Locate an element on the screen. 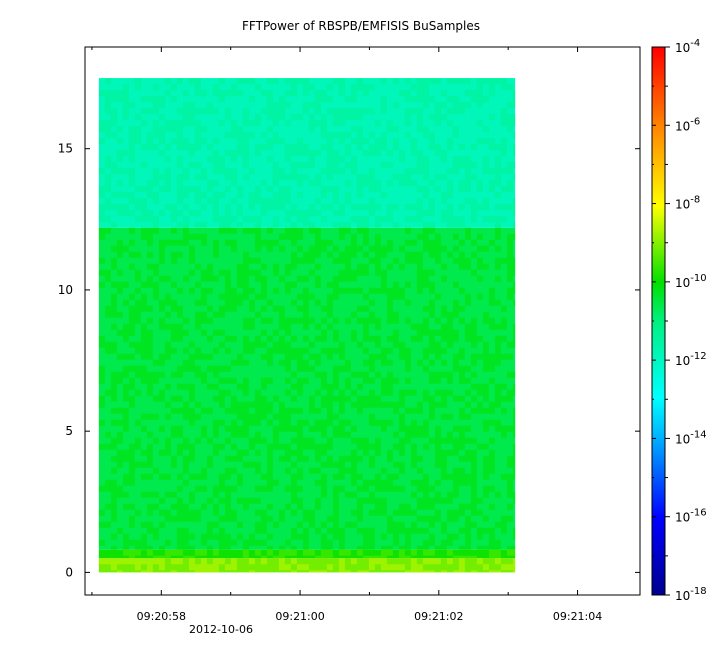 This screenshot has height=656, width=724. y-tick-label: 0 is located at coordinates (69, 572).